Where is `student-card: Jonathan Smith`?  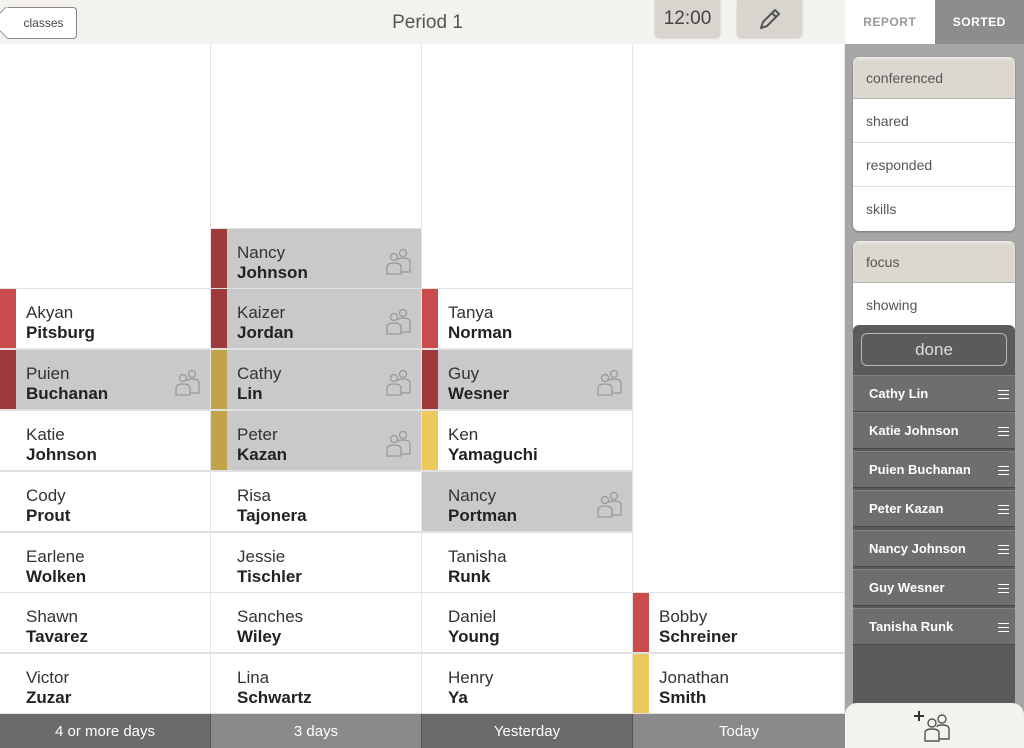
student-card: Jonathan Smith is located at coordinates (738, 684).